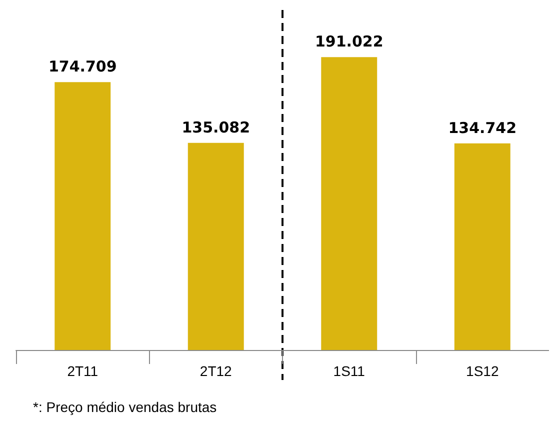  What do you see at coordinates (349, 371) in the screenshot?
I see `x-tick-label: 1S11` at bounding box center [349, 371].